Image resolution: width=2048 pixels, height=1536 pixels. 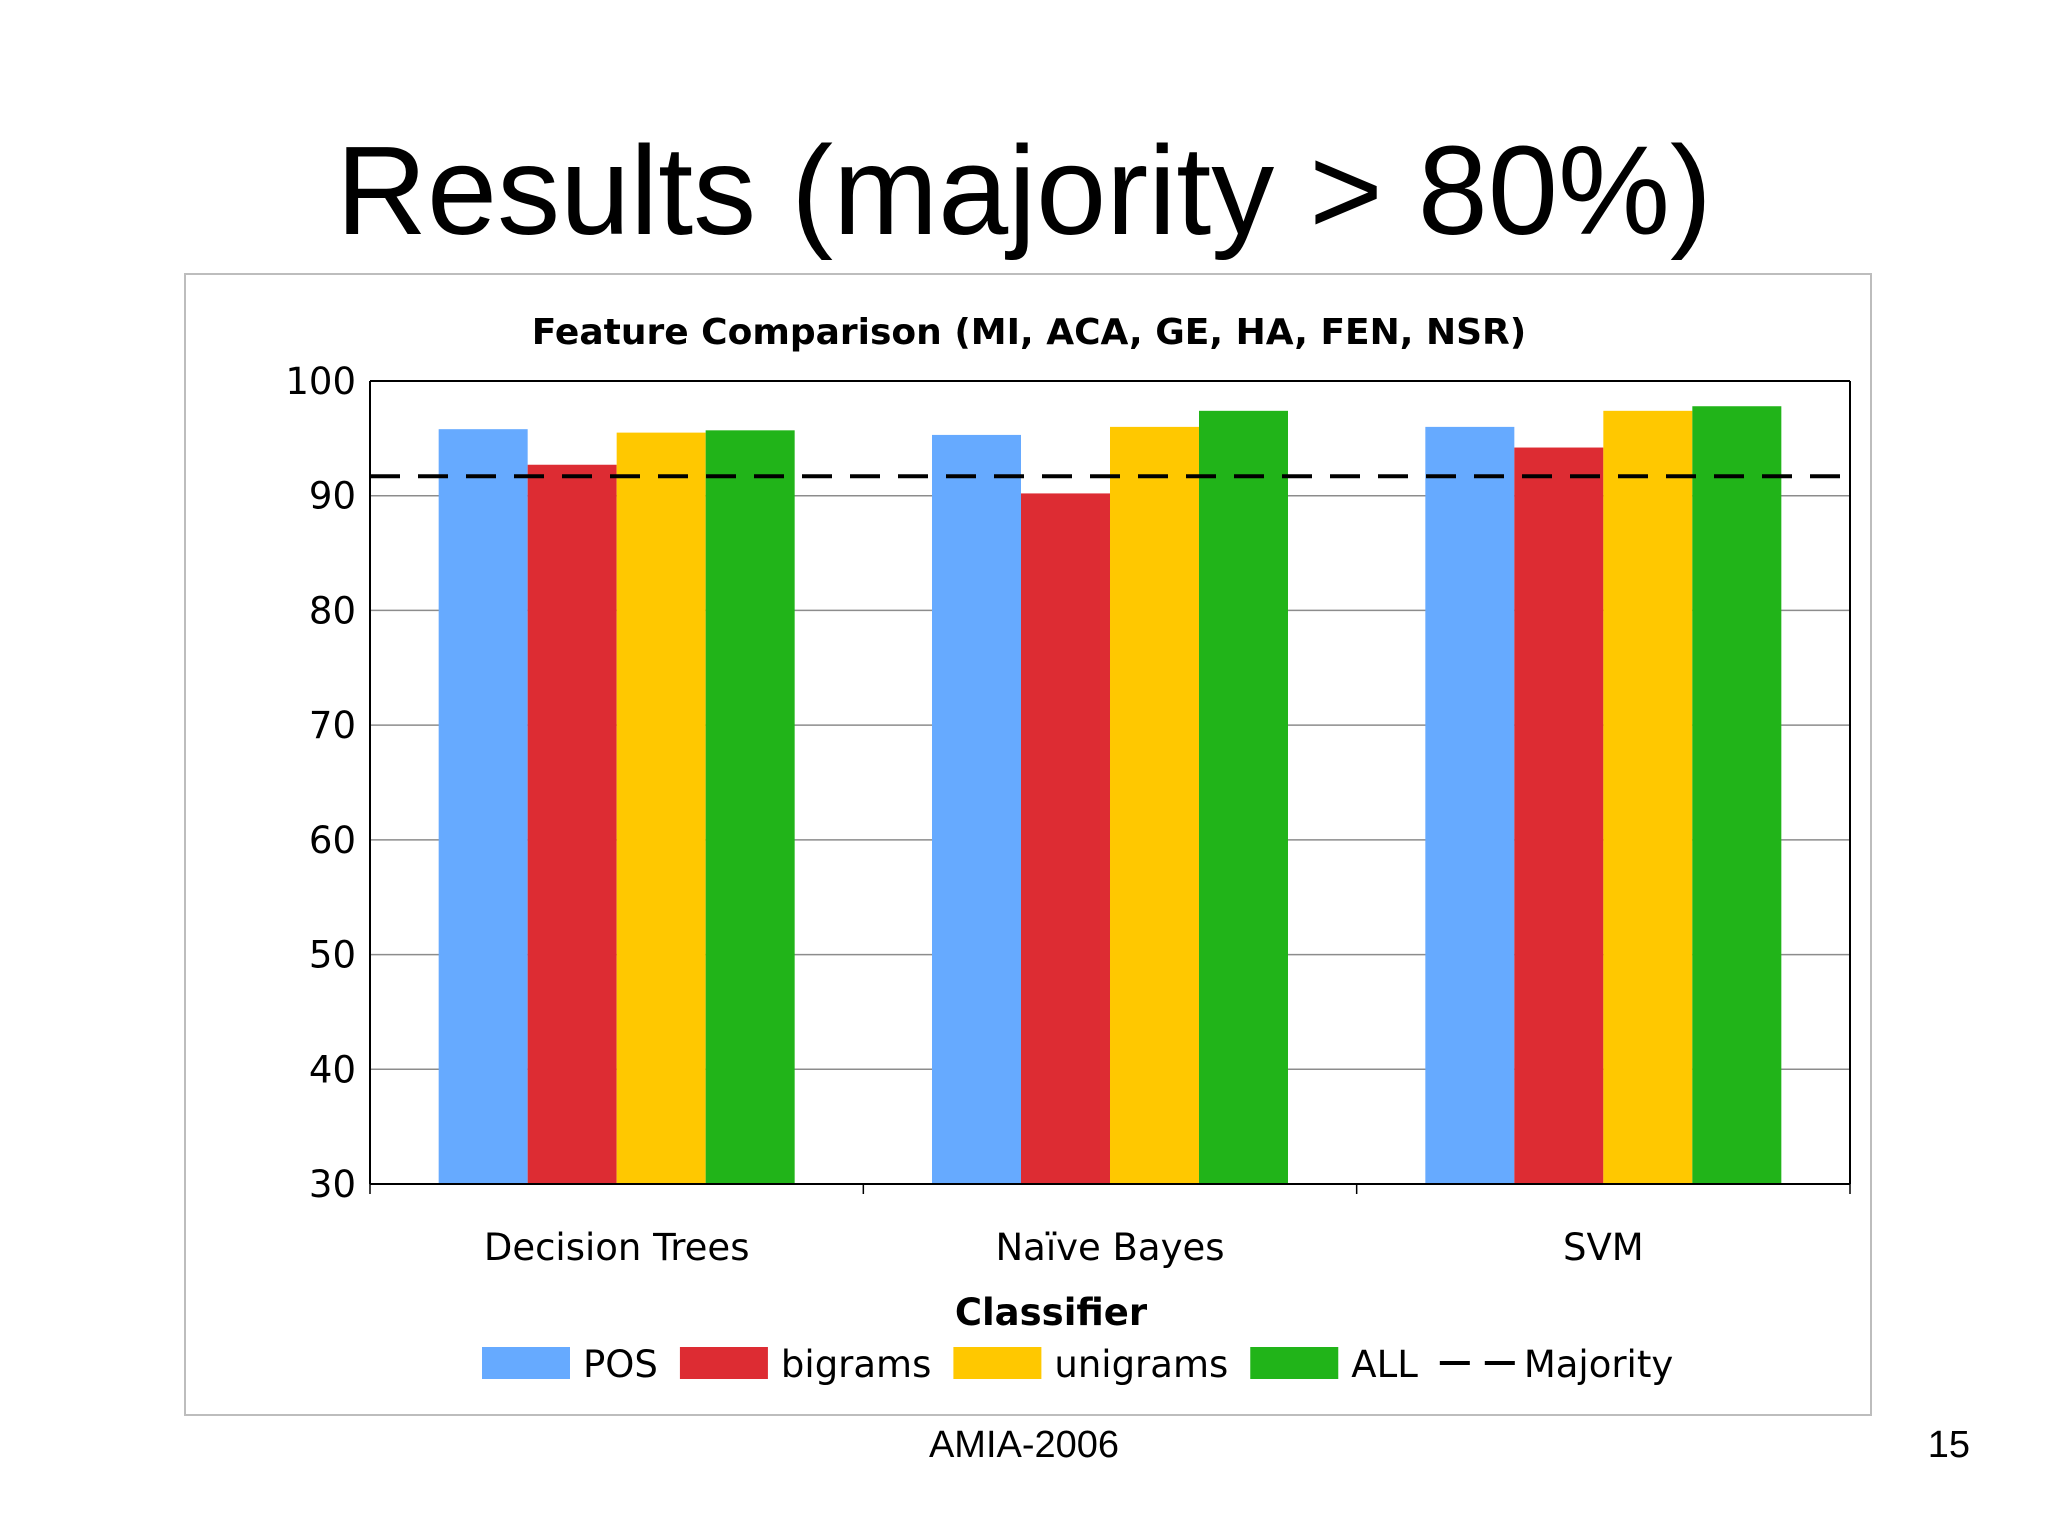 What do you see at coordinates (856, 1364) in the screenshot?
I see `legend-label-bigrams: bigrams` at bounding box center [856, 1364].